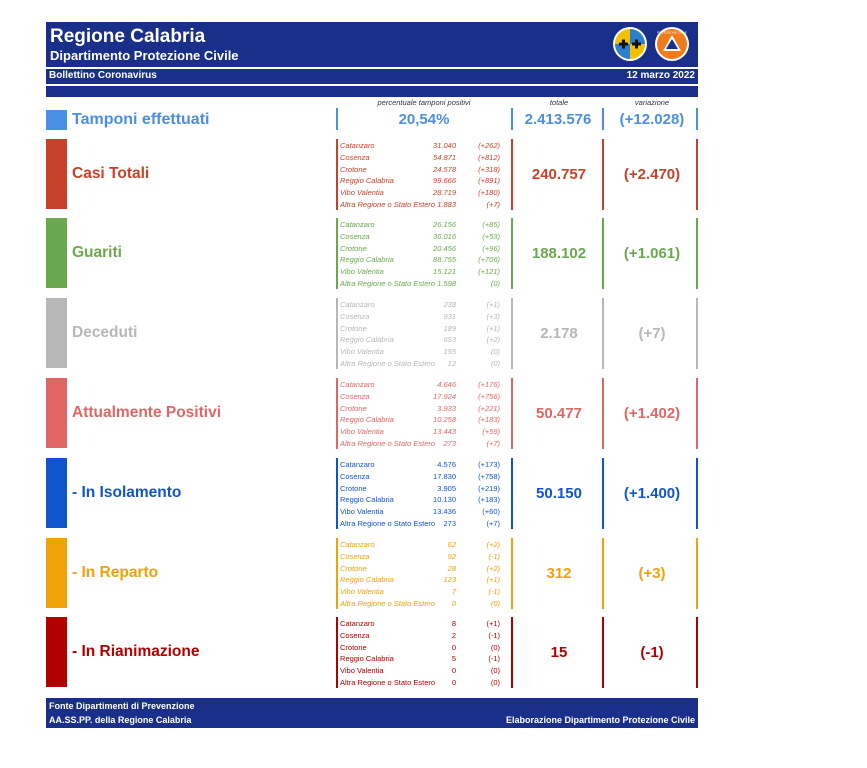 The image size is (867, 768). Describe the element at coordinates (559, 413) in the screenshot. I see `category-total: 50.477` at that location.